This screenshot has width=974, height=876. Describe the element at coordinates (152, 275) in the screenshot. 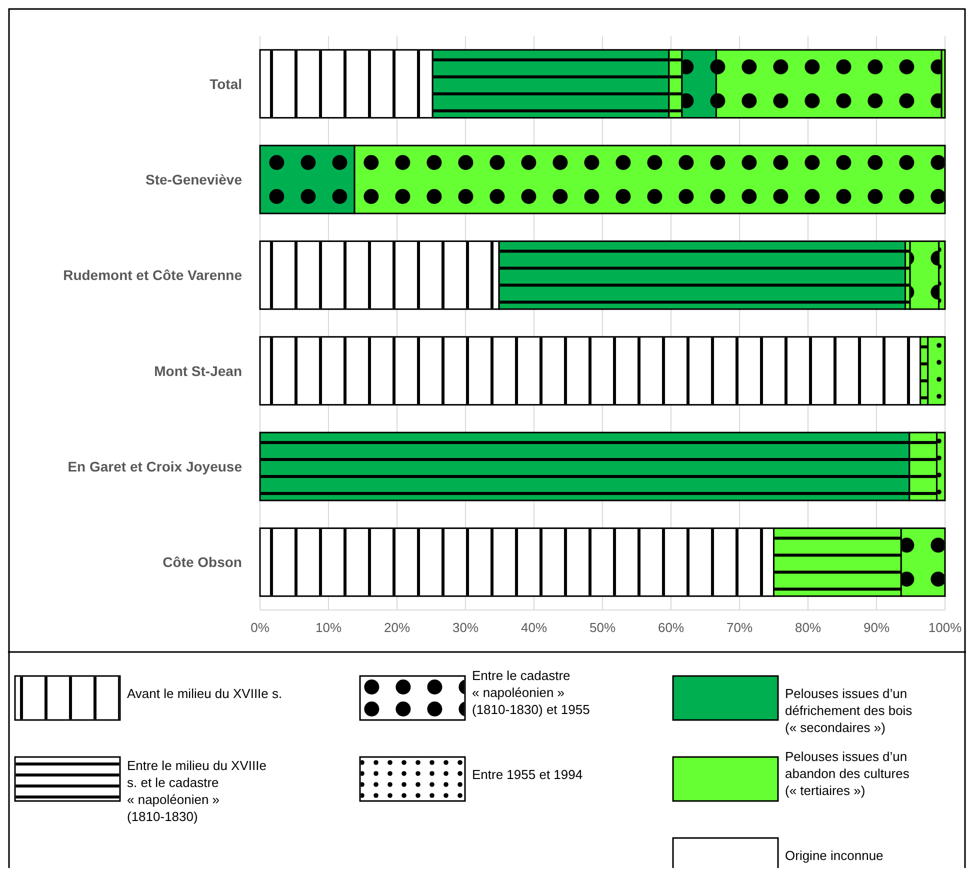

I see `y-tick-label: Rudemont et Côte Varenne` at that location.